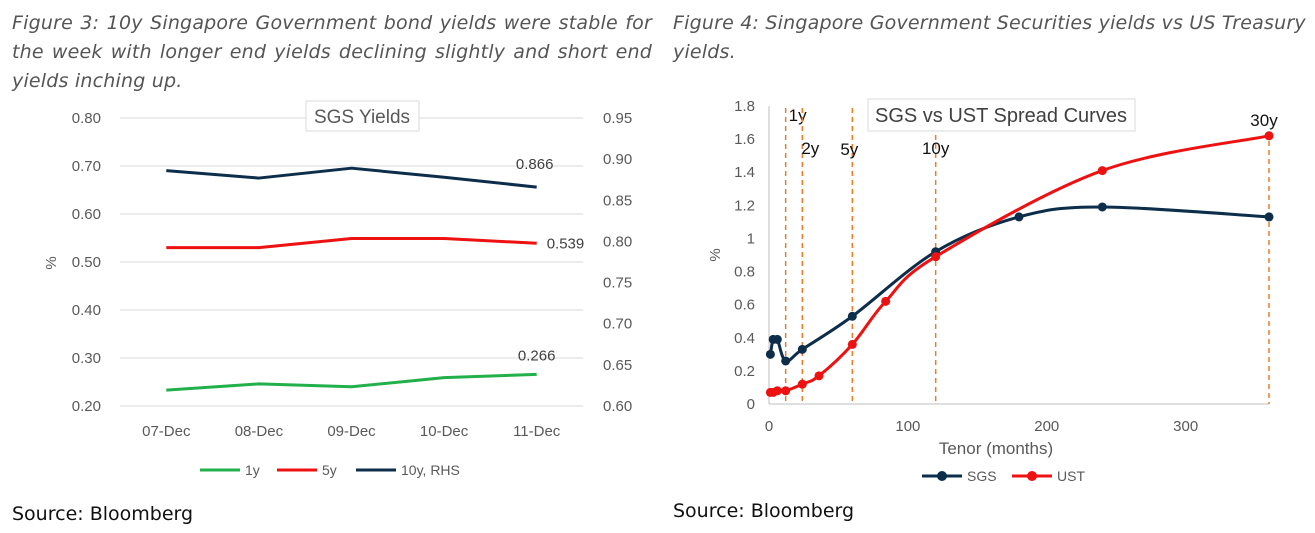 The image size is (1315, 533). Describe the element at coordinates (86, 310) in the screenshot. I see `y-tick-label: 0.40` at that location.